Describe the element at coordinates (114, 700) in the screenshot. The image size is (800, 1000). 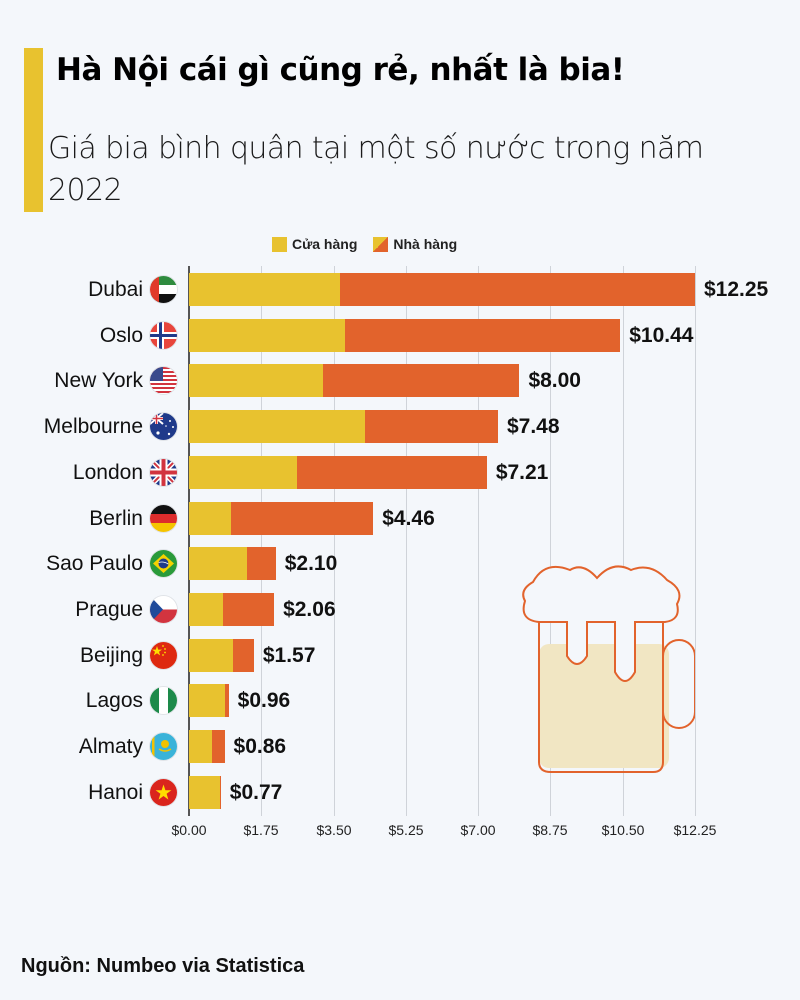
I see `city-label: Lagos` at that location.